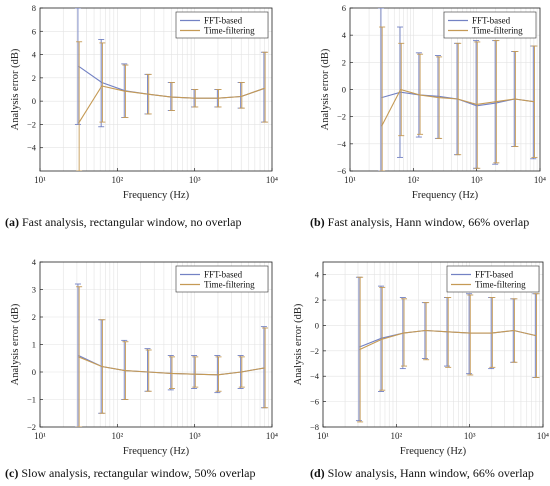 This screenshot has height=486, width=550. I want to click on caption-b-text: Fast analysis, Hann window, 66% overlap, so click(427, 222).